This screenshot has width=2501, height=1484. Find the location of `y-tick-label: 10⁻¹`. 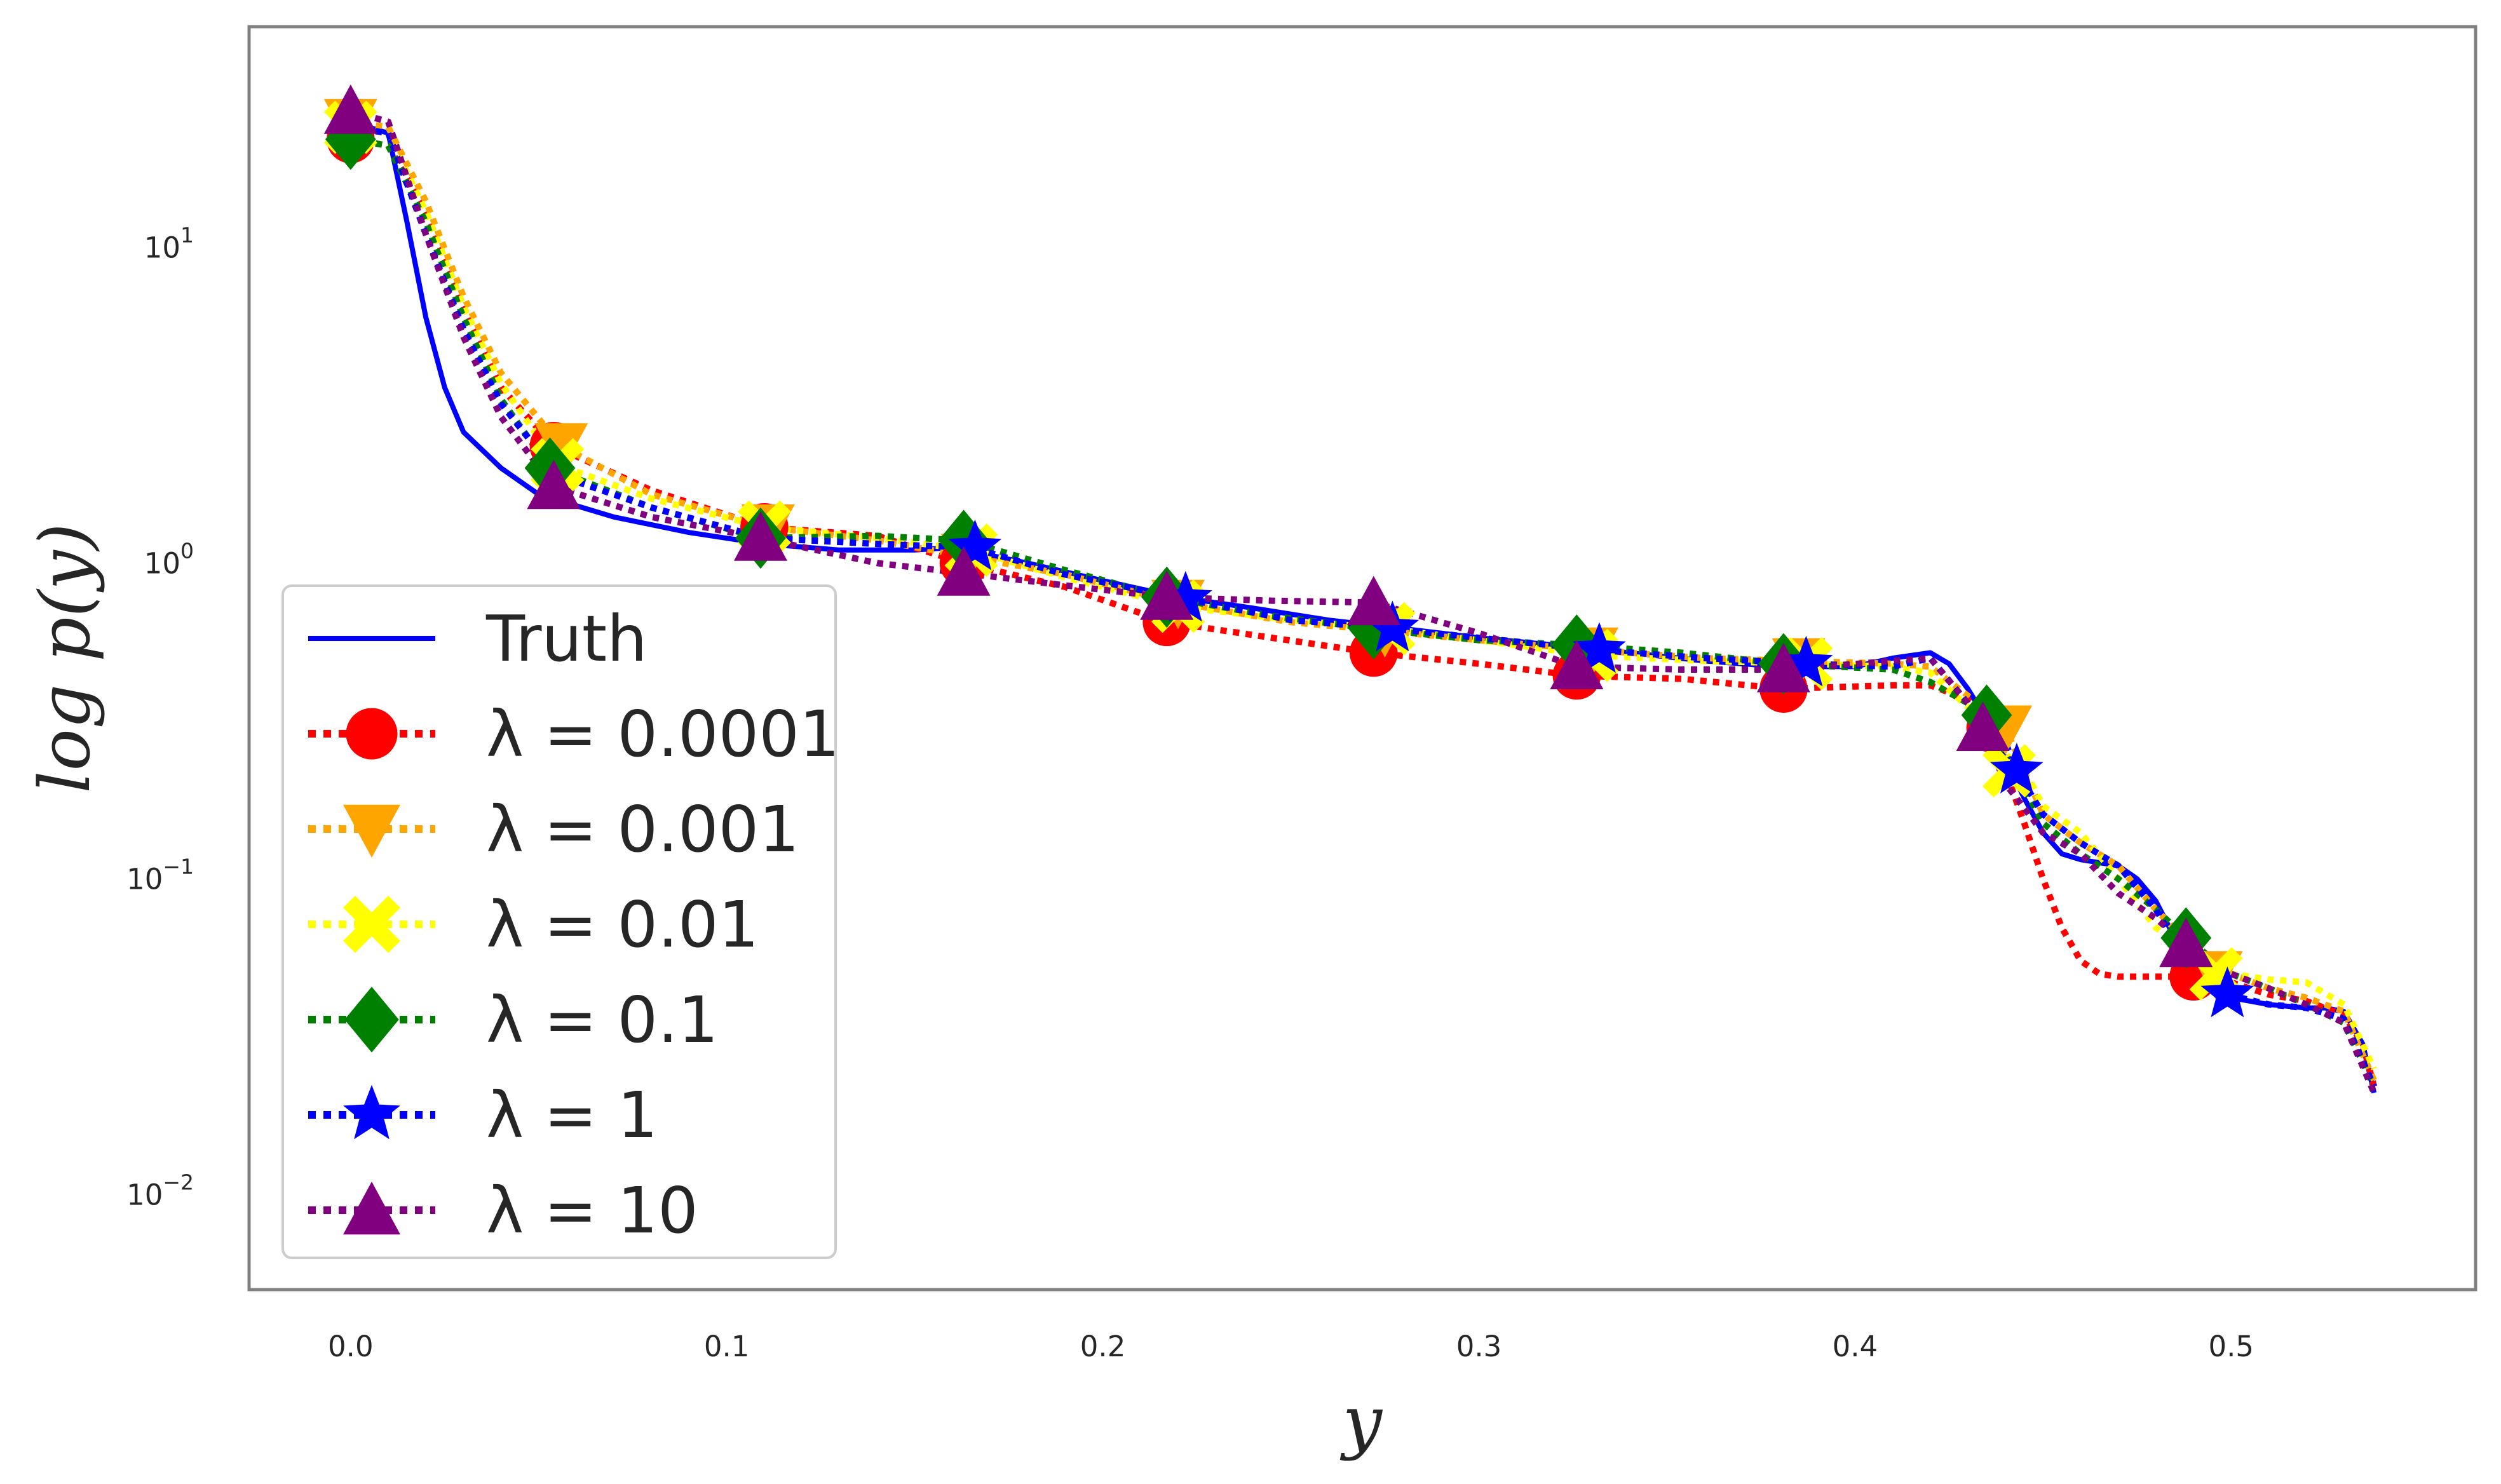

y-tick-label: 10⁻¹ is located at coordinates (160, 875).